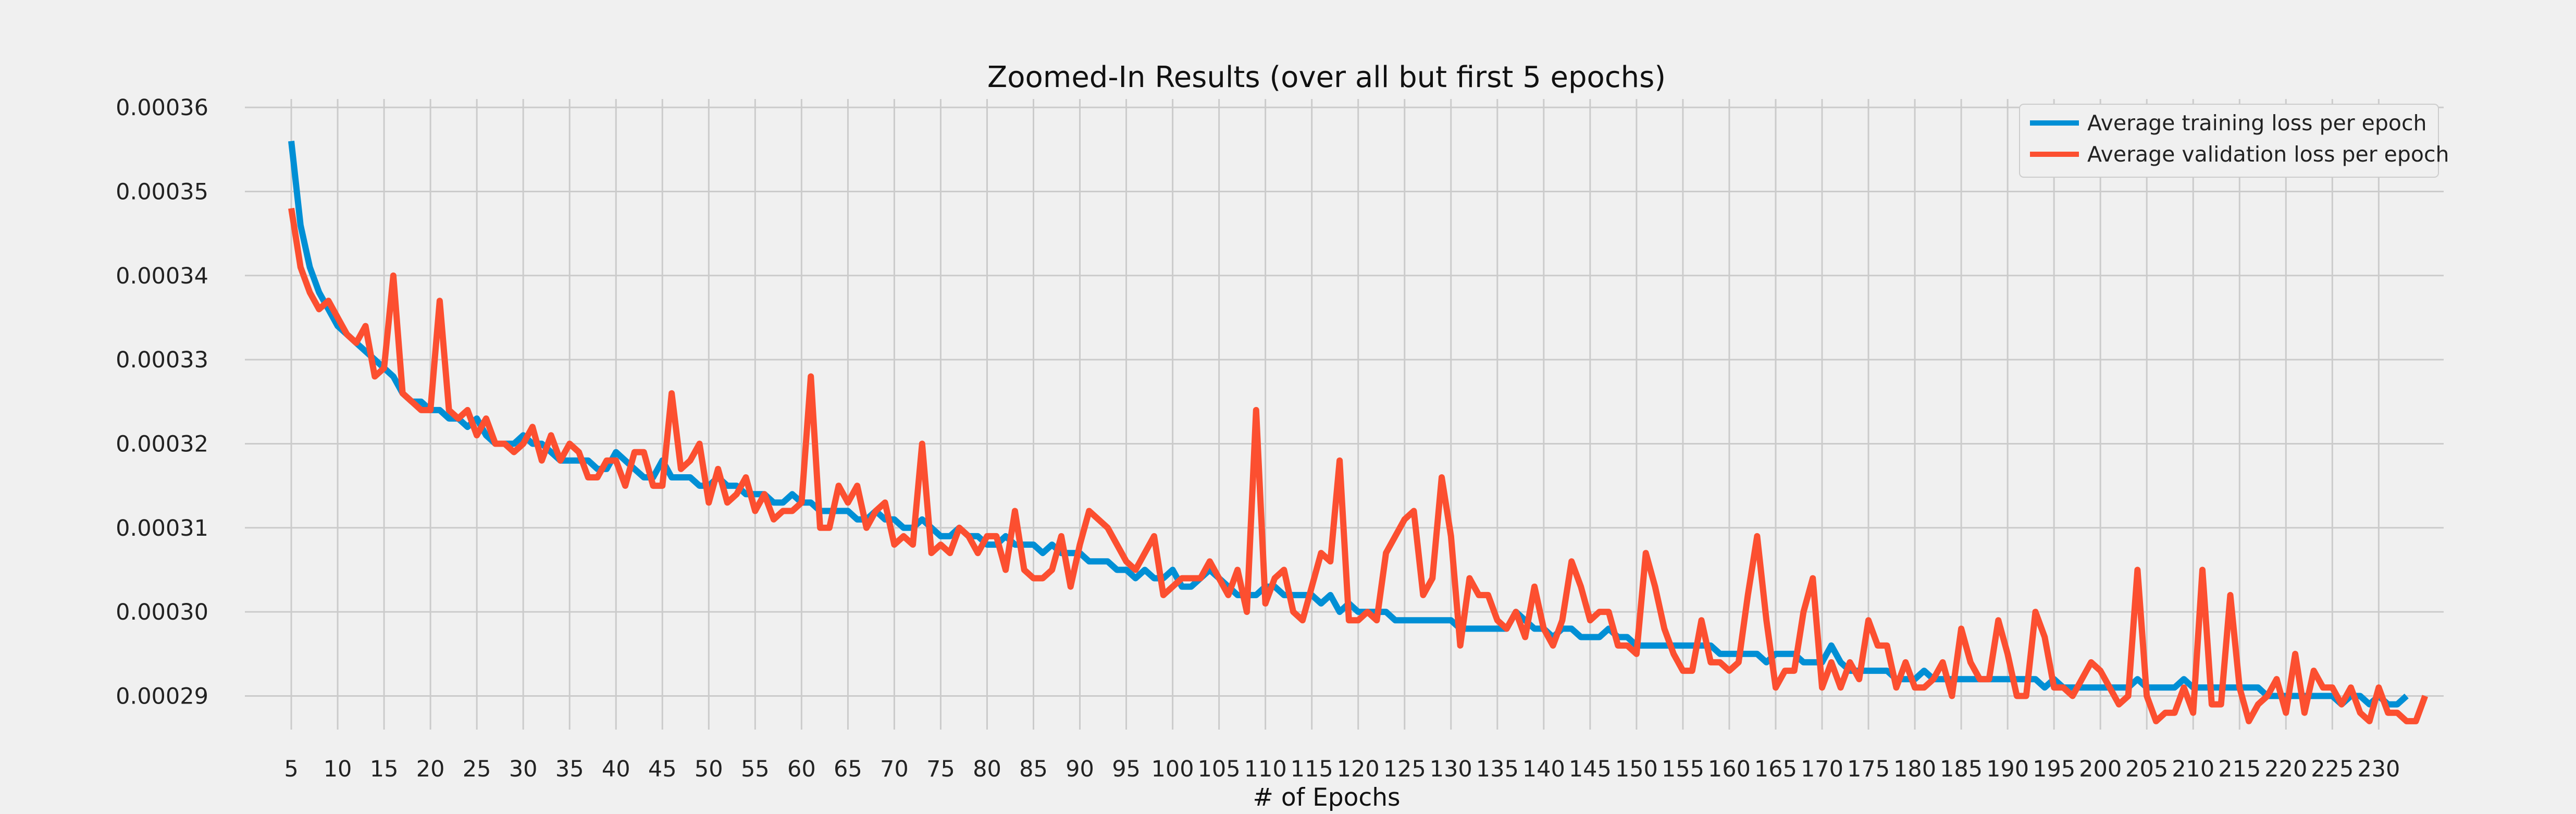 The height and width of the screenshot is (814, 2576). Describe the element at coordinates (662, 769) in the screenshot. I see `x-tick-label: 45` at that location.